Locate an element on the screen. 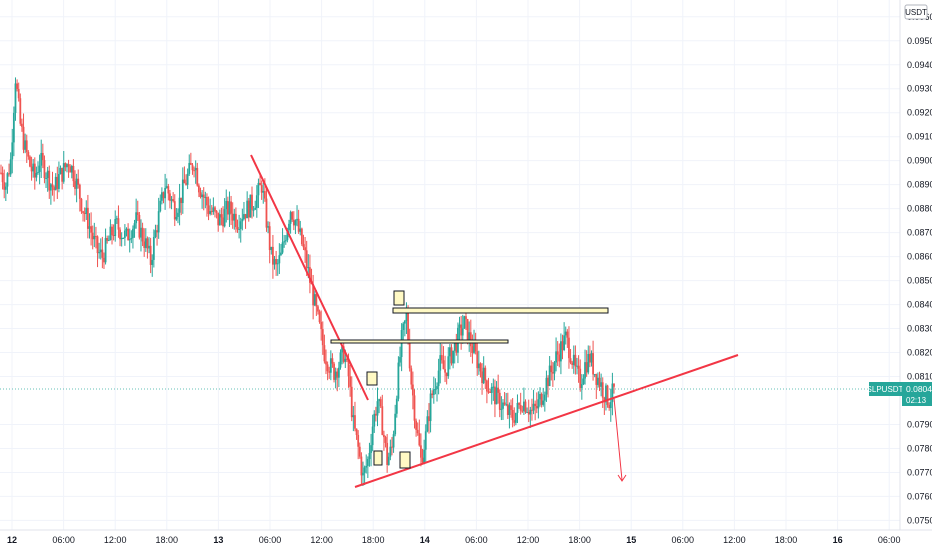  resistance-zone-lower is located at coordinates (419, 341).